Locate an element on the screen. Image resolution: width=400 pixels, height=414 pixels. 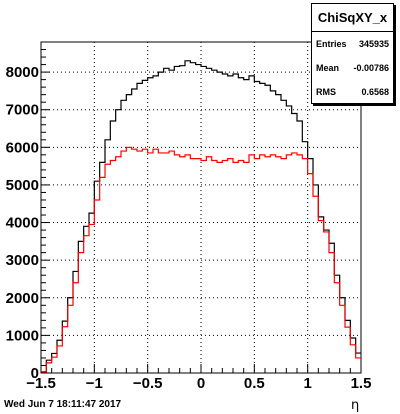
stats-row-entries: Entries 345935 is located at coordinates (352, 44).